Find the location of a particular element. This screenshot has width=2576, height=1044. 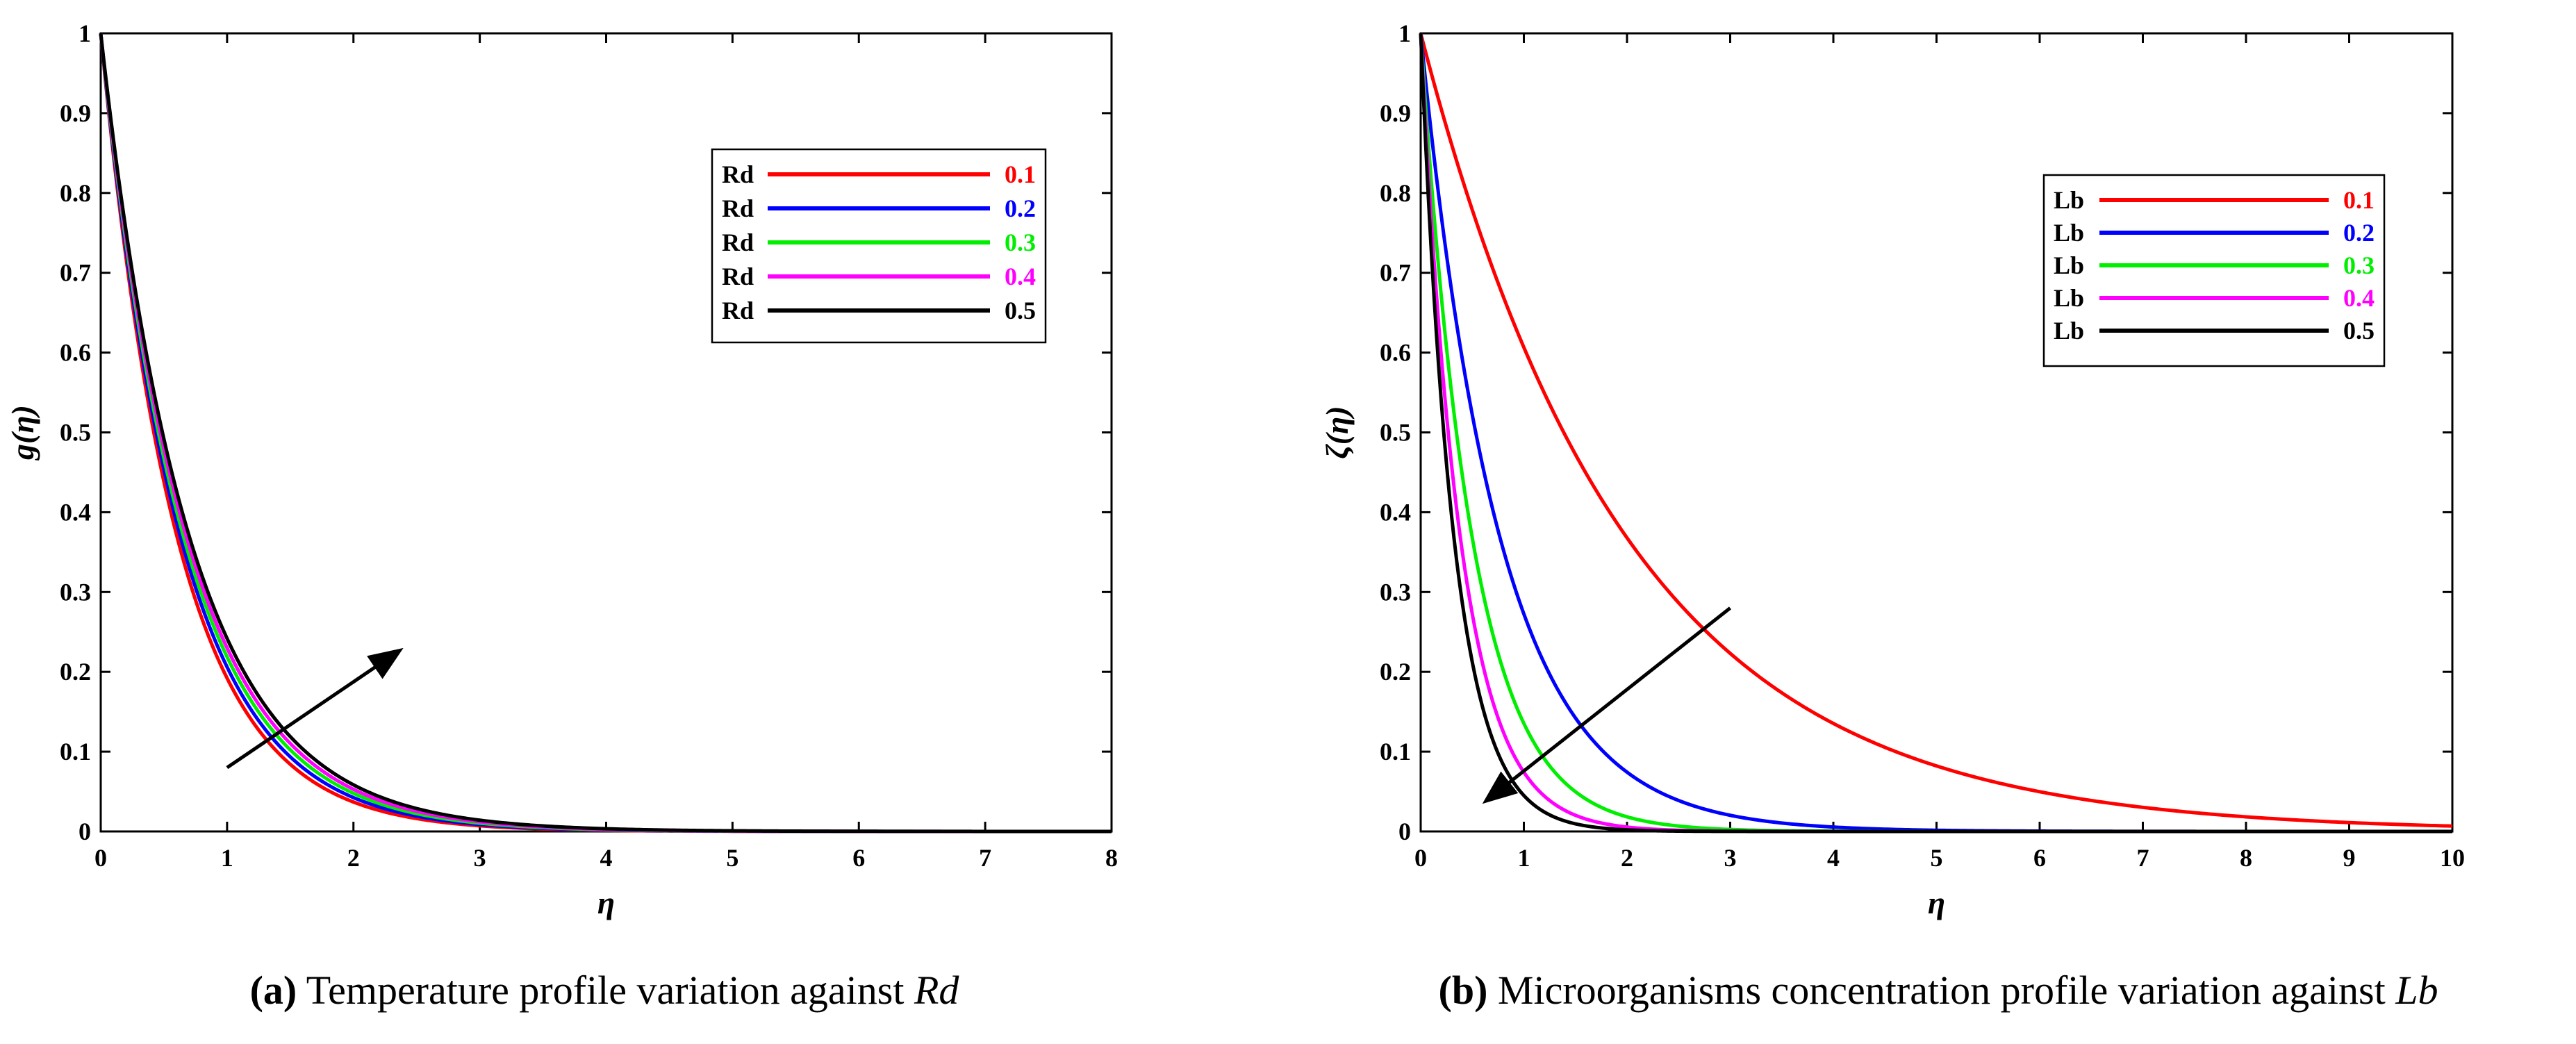

caption-text: Temperature profile variation against is located at coordinates (606, 991).